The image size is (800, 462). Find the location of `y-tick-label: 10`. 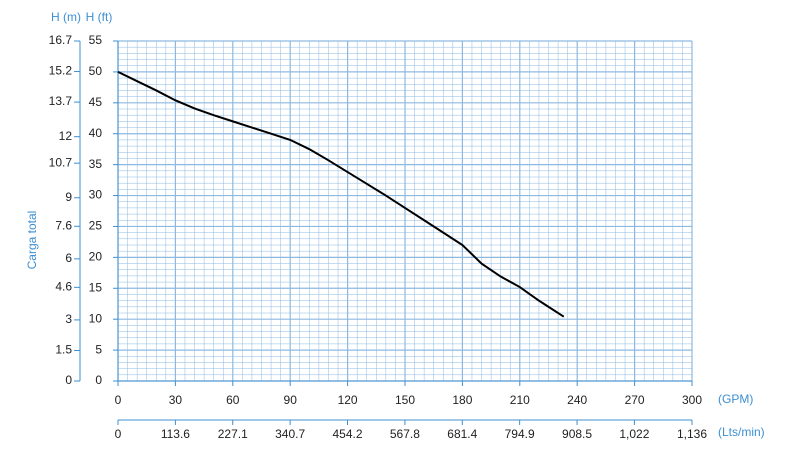

y-tick-label: 10 is located at coordinates (96, 318).